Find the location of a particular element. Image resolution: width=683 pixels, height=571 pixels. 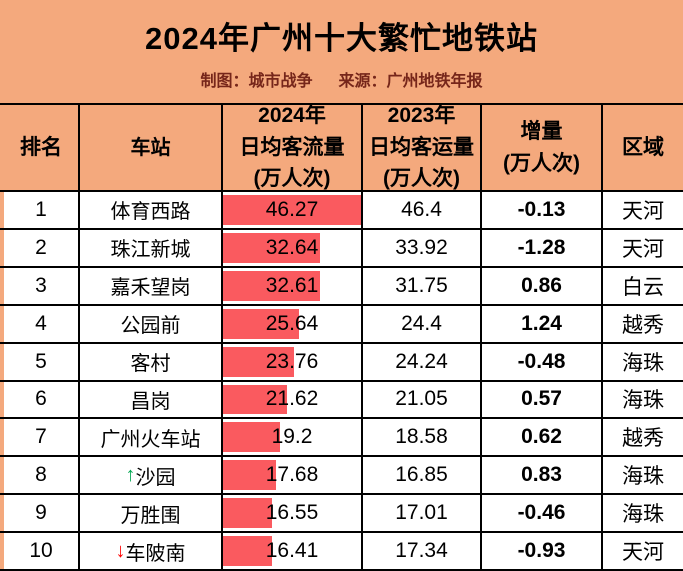

district-cell: 白云 is located at coordinates (643, 287).